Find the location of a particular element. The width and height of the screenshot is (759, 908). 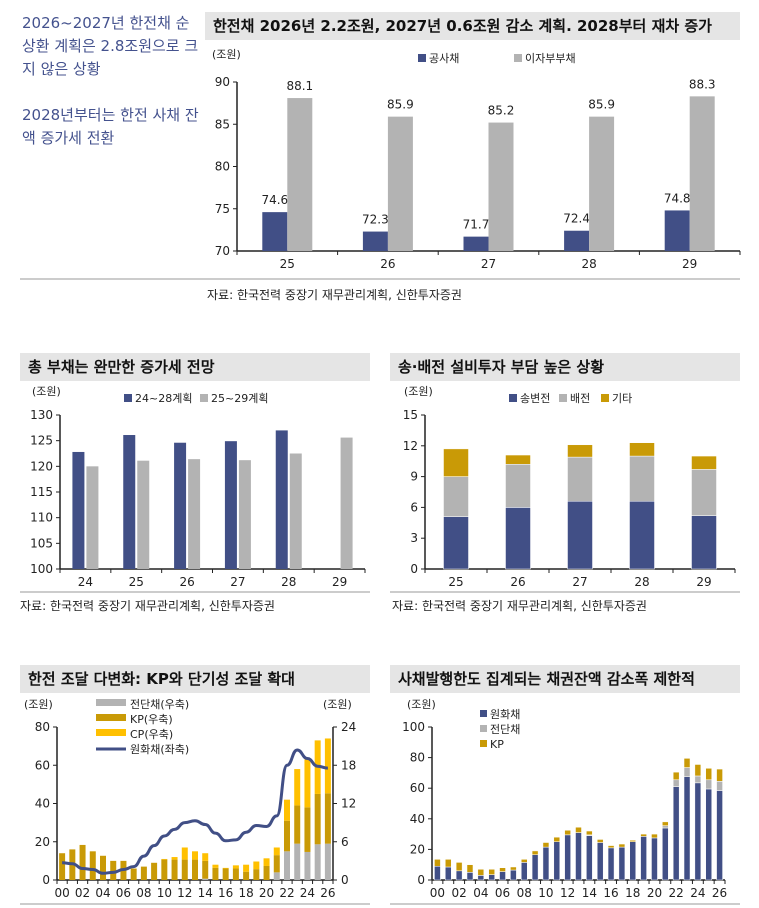

chart2-x-tick-label: 27 is located at coordinates (237, 582).